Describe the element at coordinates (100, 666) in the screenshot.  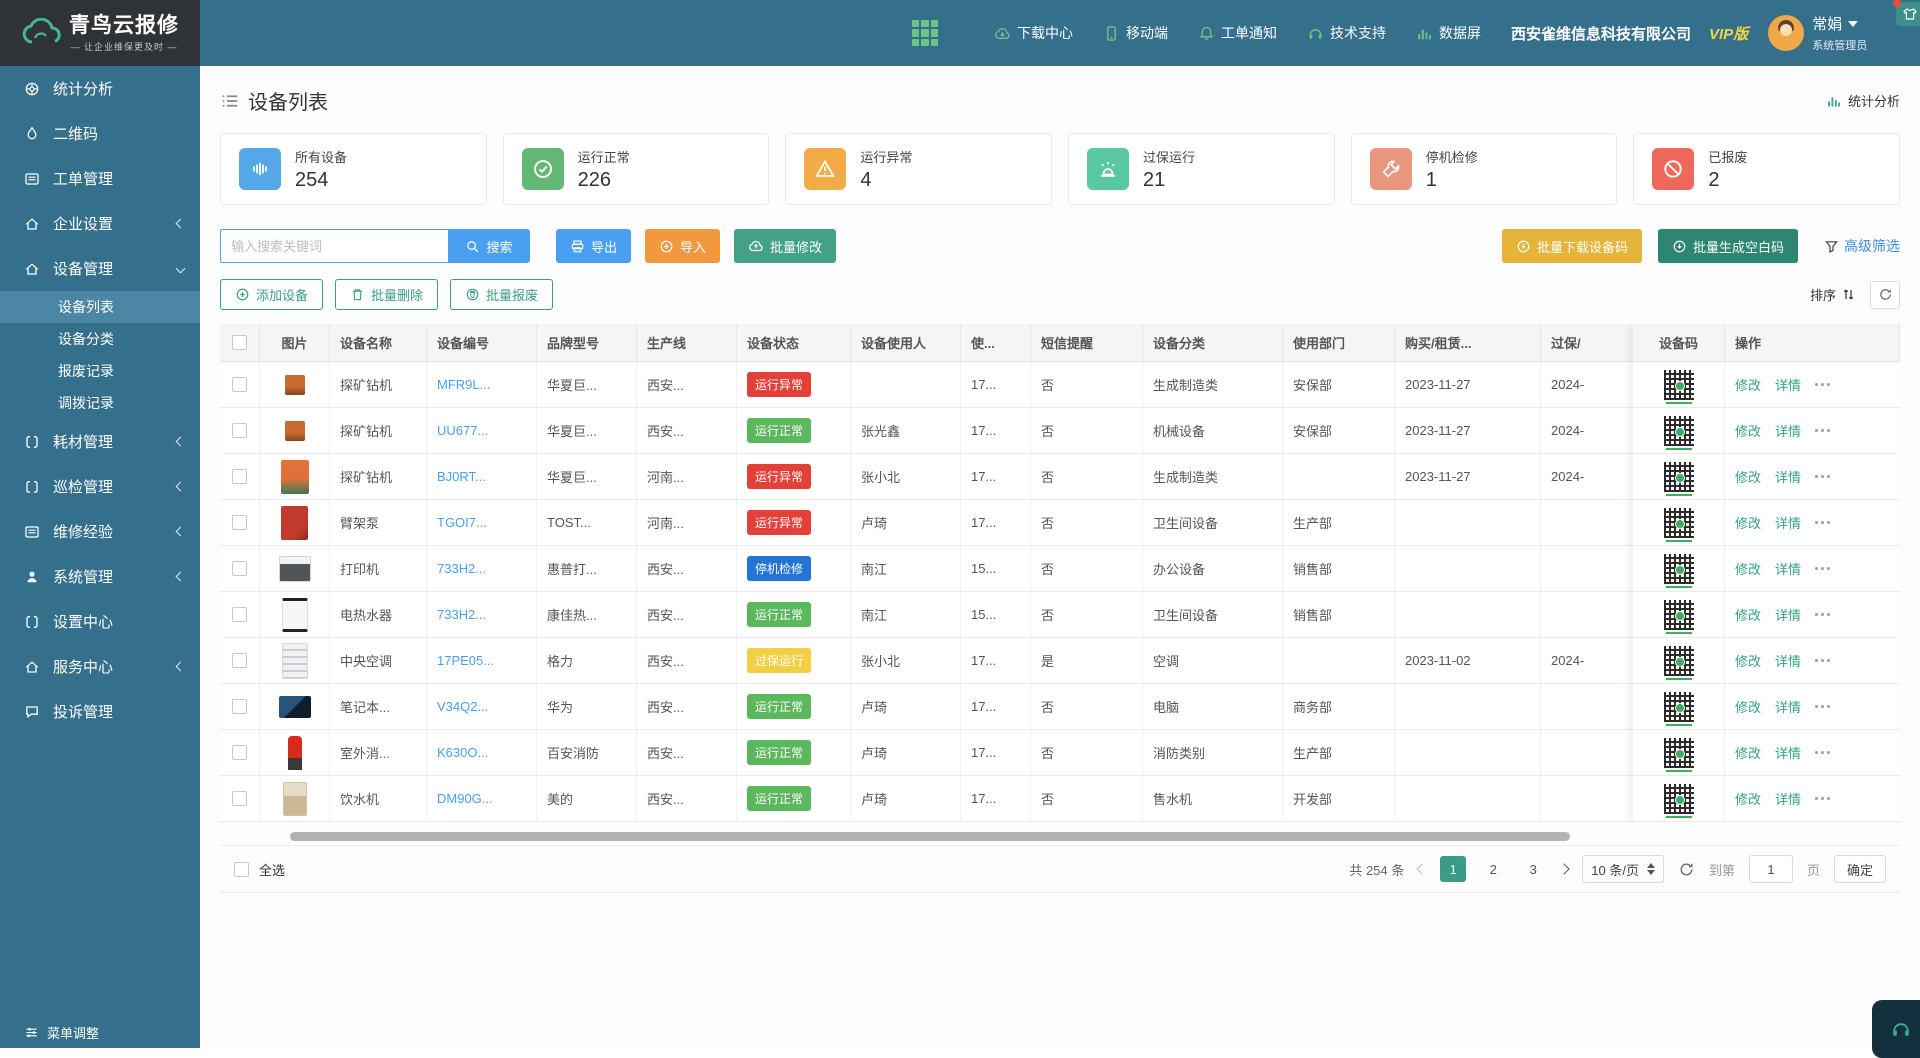
I see `sidebar-item-服务中心: 服务中心` at that location.